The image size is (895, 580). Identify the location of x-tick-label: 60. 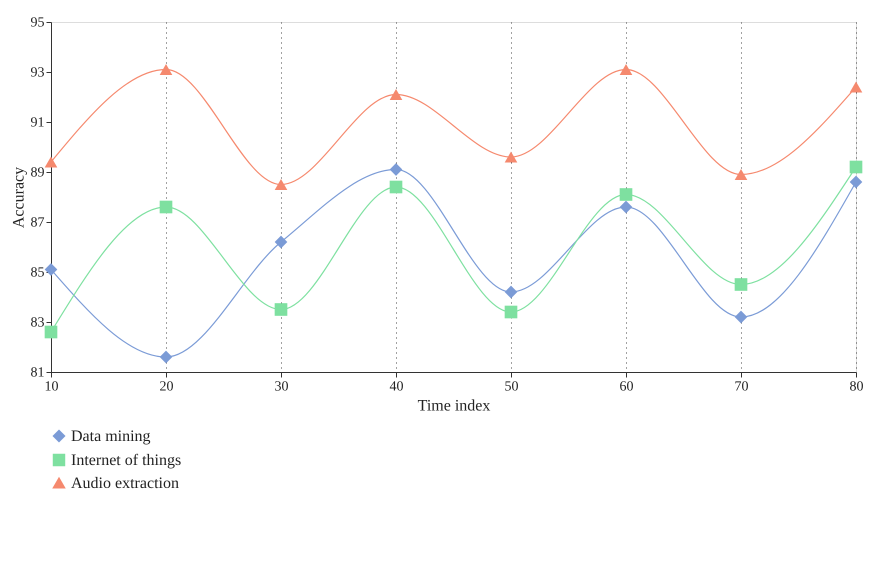
(627, 387).